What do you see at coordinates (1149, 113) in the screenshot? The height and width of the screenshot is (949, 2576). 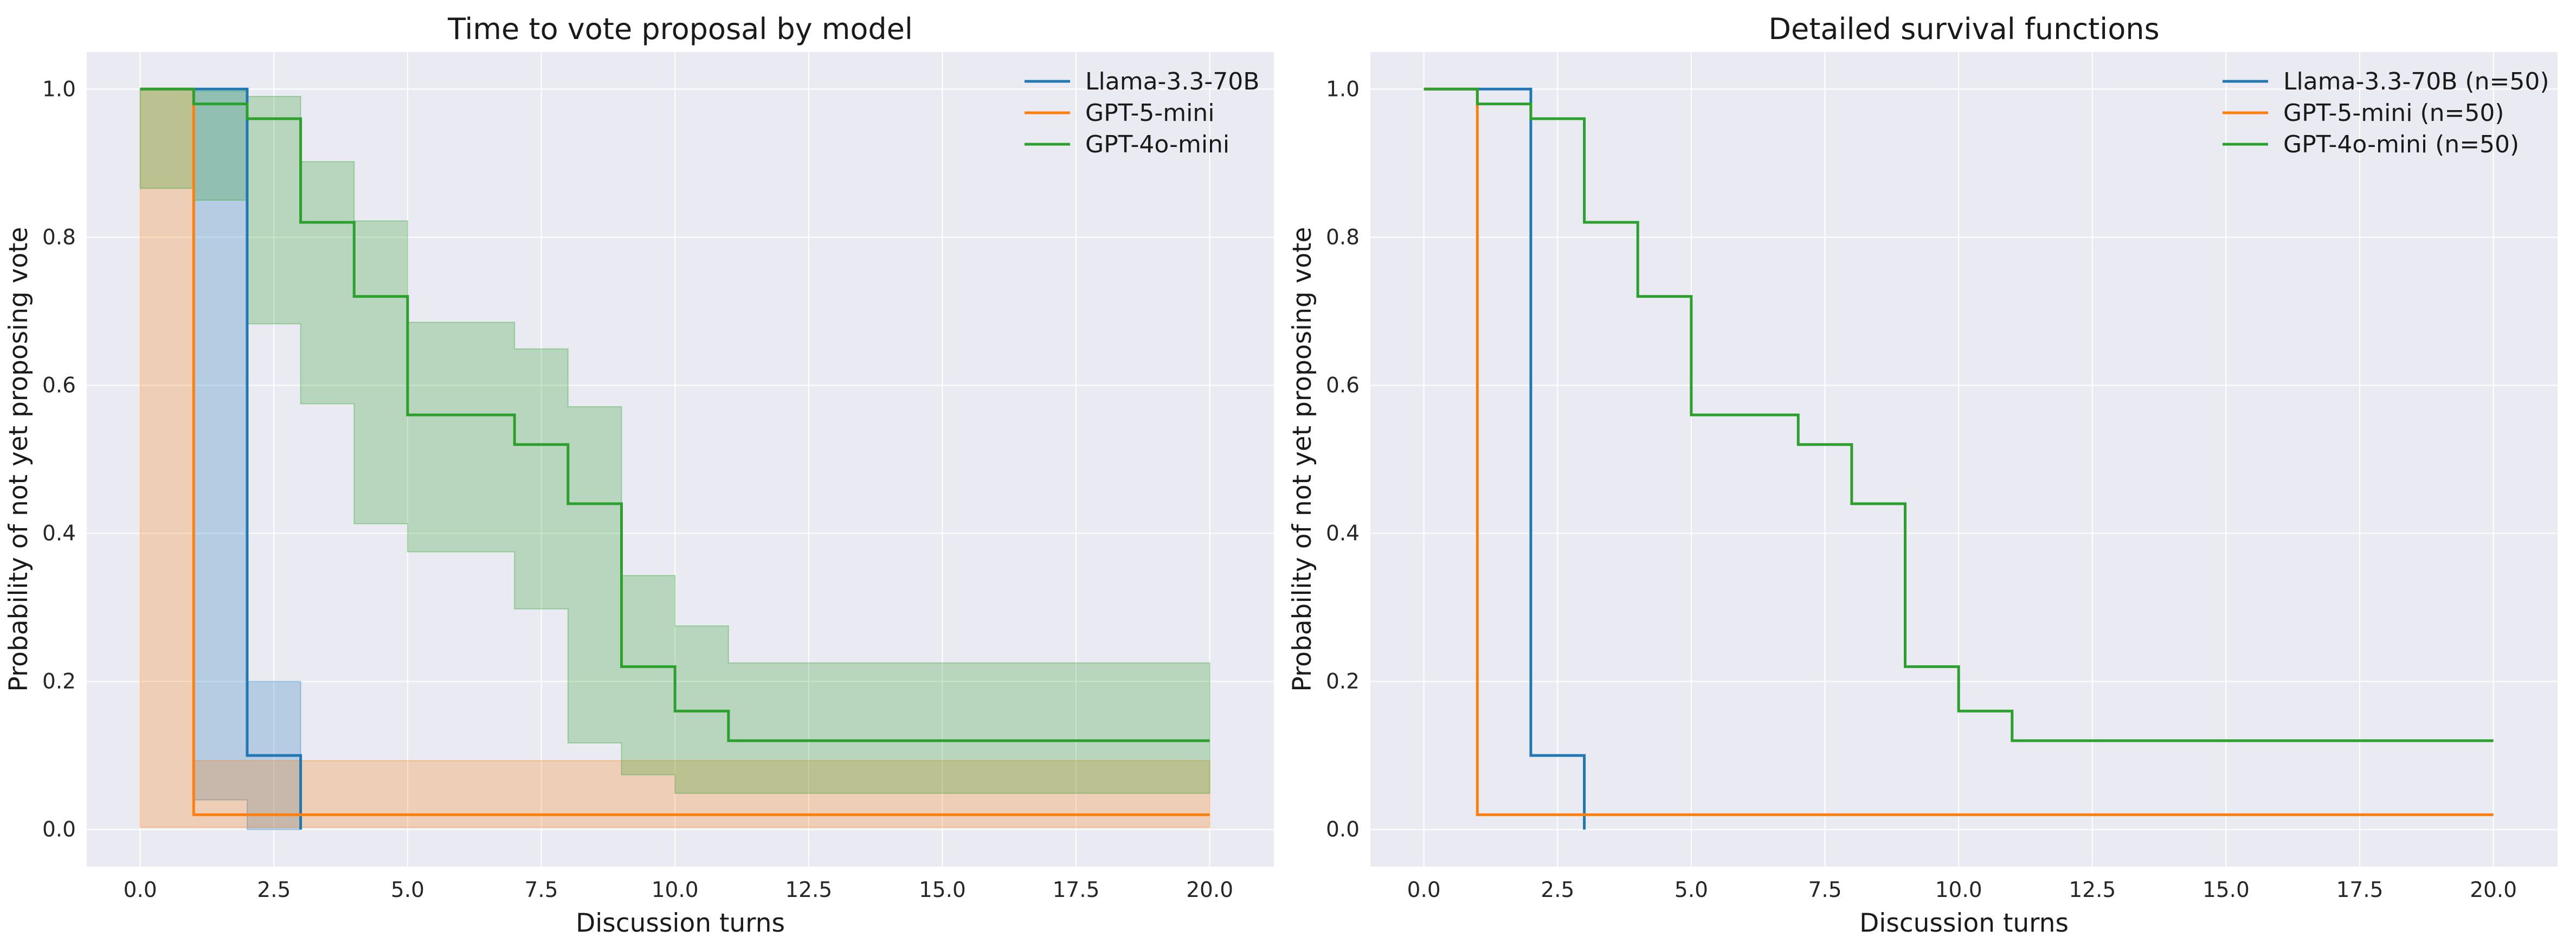 I see `legend-label: GPT-5-mini` at bounding box center [1149, 113].